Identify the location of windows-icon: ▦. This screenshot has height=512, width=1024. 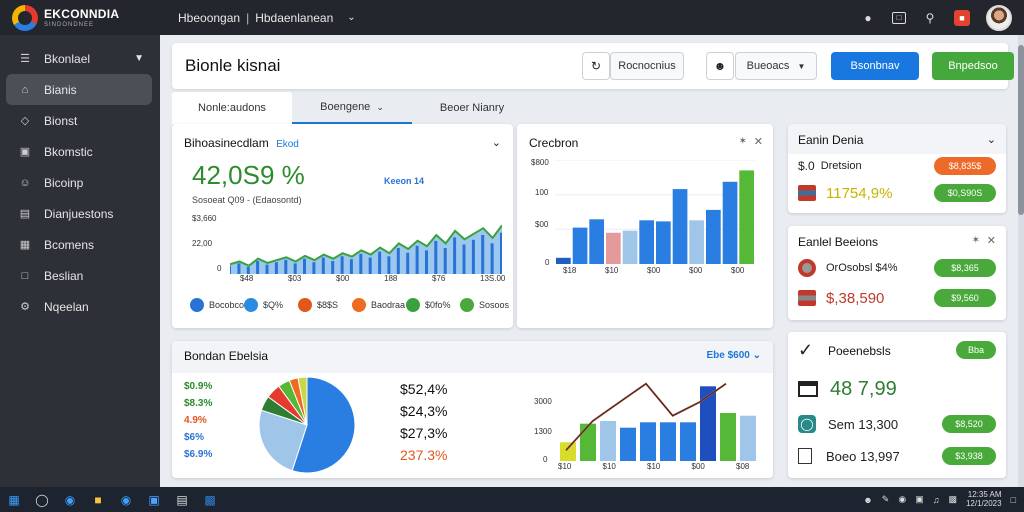
(14, 499).